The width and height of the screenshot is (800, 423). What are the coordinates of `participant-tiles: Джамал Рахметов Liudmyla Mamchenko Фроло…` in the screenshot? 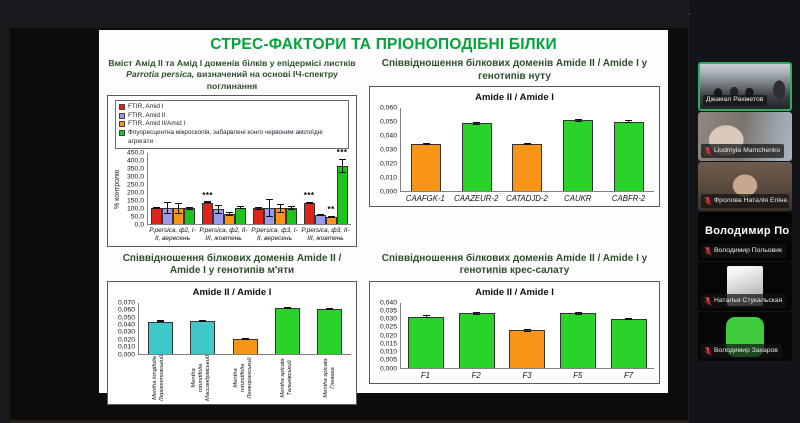 It's located at (745, 211).